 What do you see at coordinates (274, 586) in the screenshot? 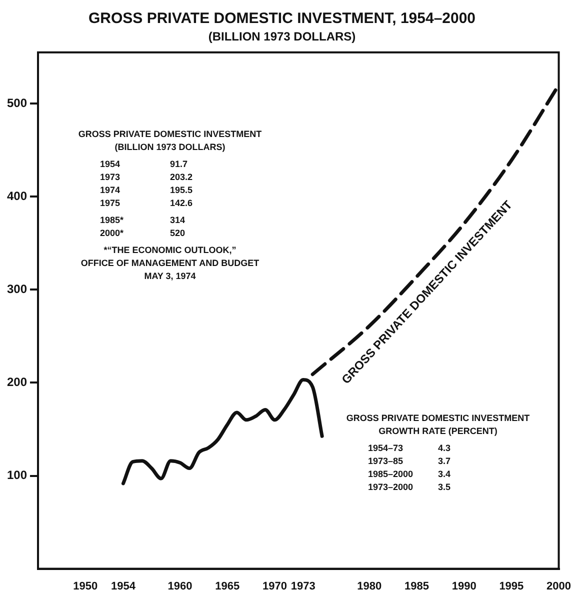
I see `x-tick-label: 1970` at bounding box center [274, 586].